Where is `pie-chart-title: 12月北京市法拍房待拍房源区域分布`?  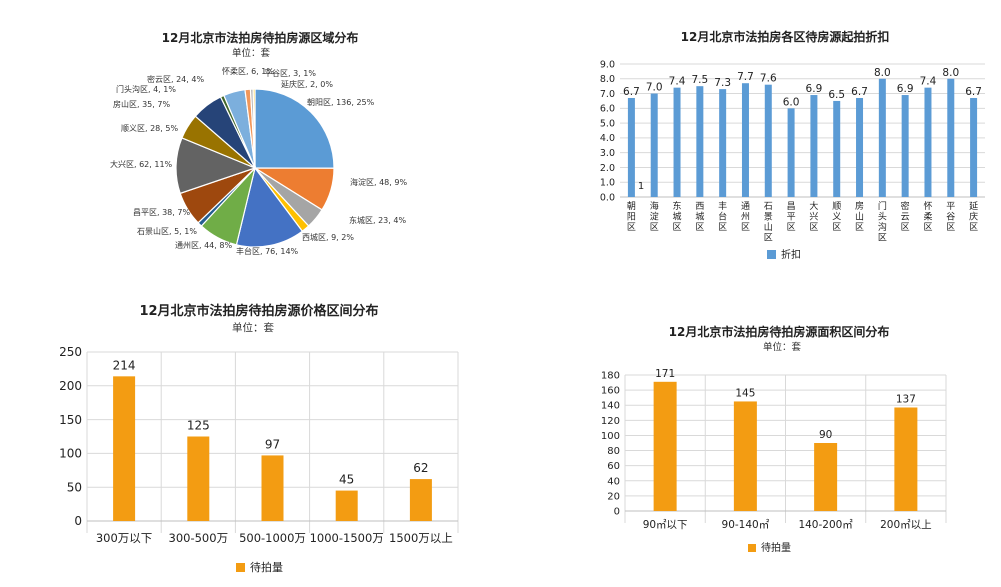
pie-chart-title: 12月北京市法拍房待拍房源区域分布 is located at coordinates (260, 37).